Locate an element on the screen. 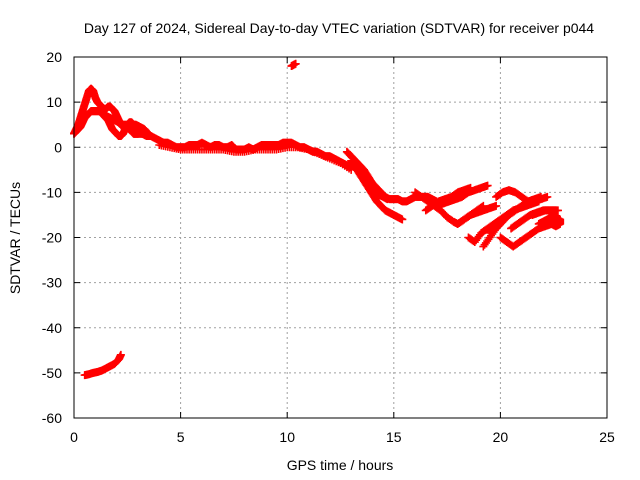 This screenshot has height=480, width=640. y-tick-label: -20 is located at coordinates (52, 238).